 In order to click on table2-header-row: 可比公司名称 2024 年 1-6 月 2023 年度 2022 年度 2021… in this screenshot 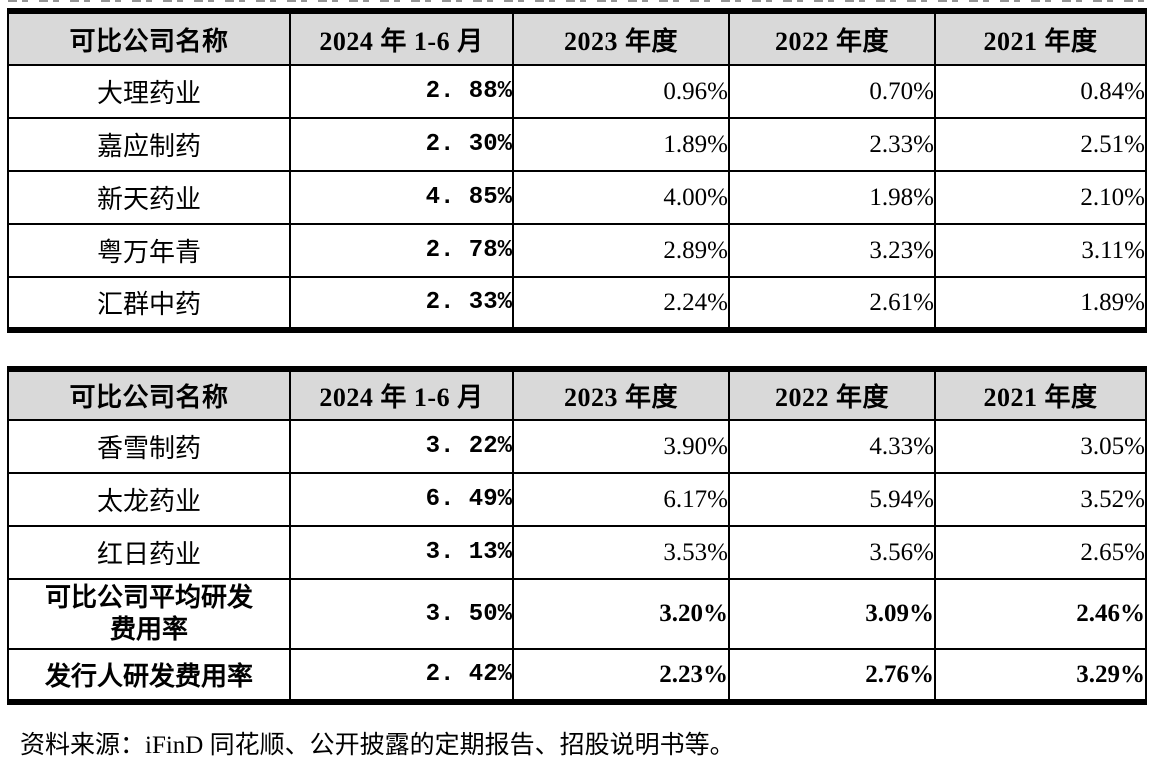, I will do `click(577, 394)`.